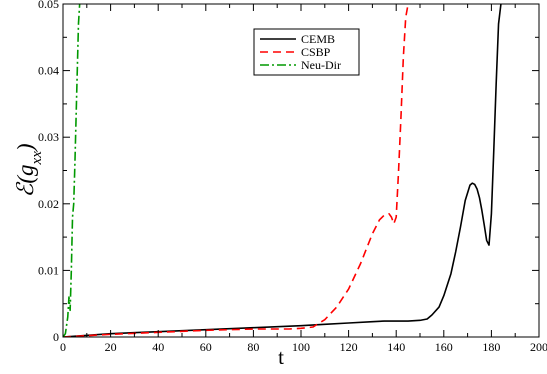 The width and height of the screenshot is (547, 374). I want to click on x-tick-label: 120, so click(349, 347).